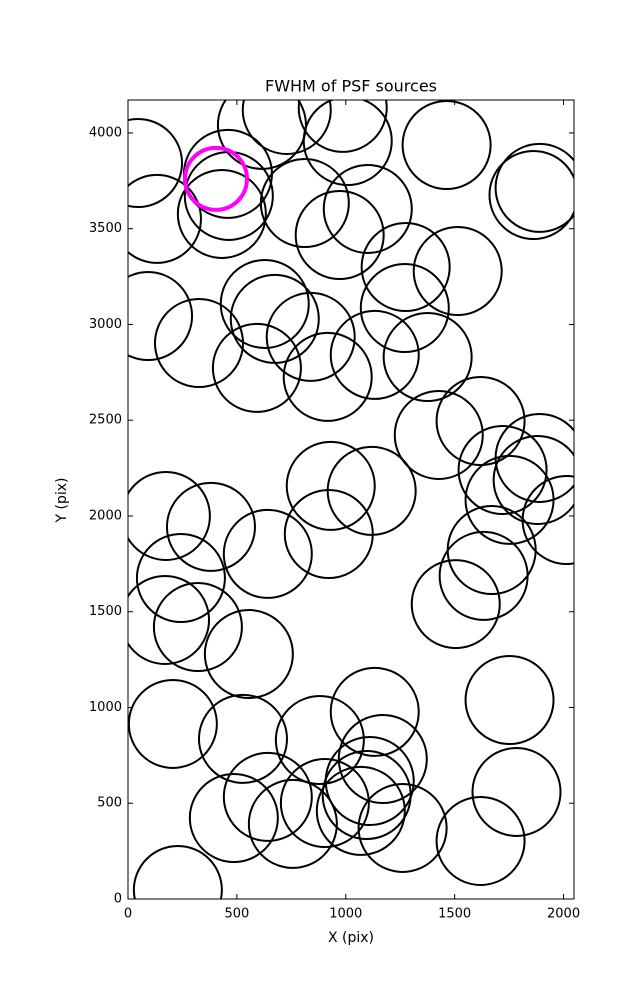 This screenshot has width=637, height=1004. I want to click on x-tick-label: 500, so click(236, 914).